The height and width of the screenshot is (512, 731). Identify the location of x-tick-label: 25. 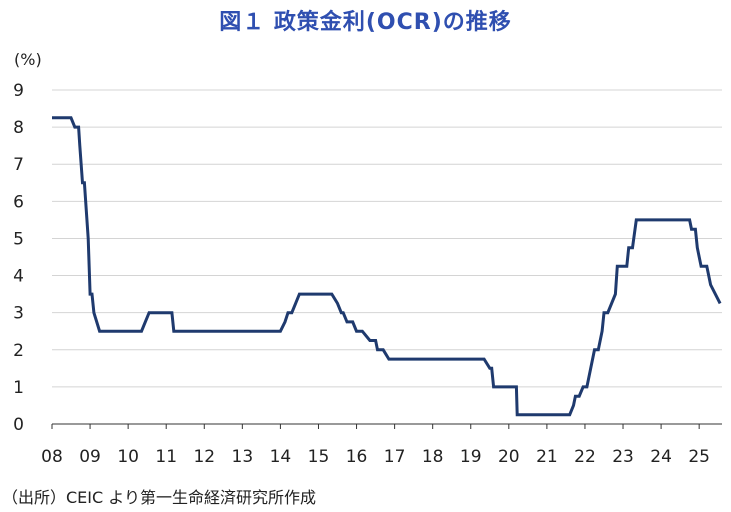
(699, 457).